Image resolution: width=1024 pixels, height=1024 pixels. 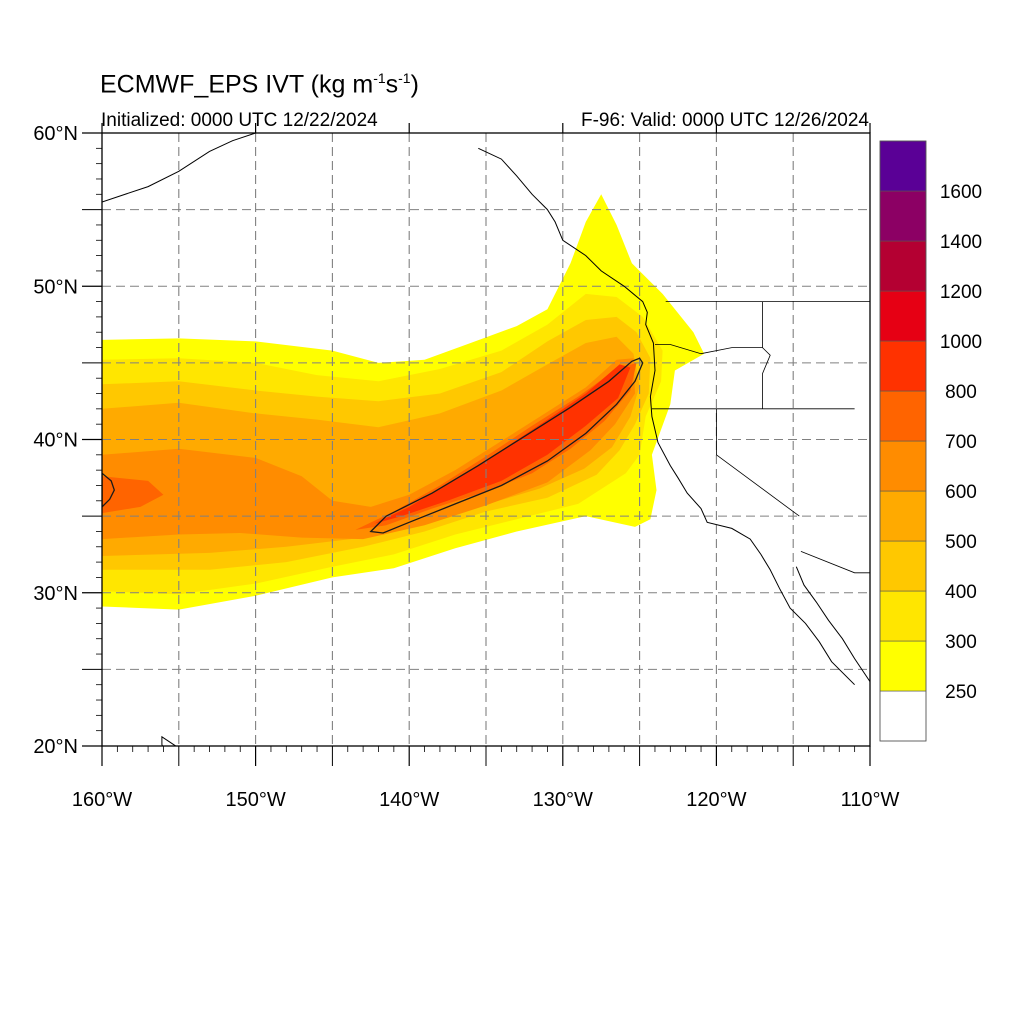 I want to click on lon-tick-label: 110°W, so click(x=870, y=800).